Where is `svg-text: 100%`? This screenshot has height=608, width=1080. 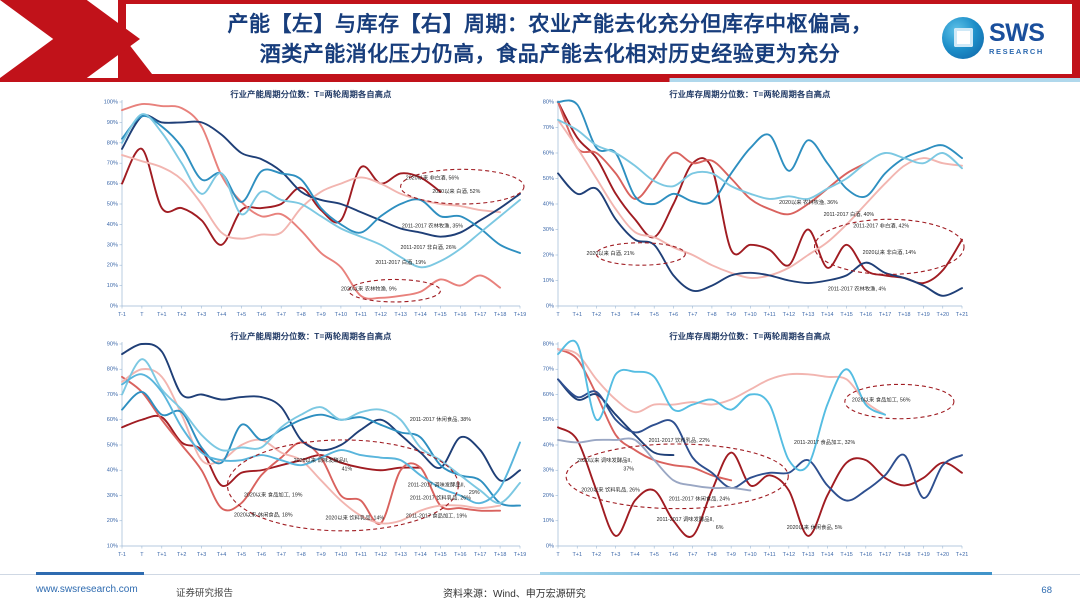
svg-text: 100% is located at coordinates (111, 102).